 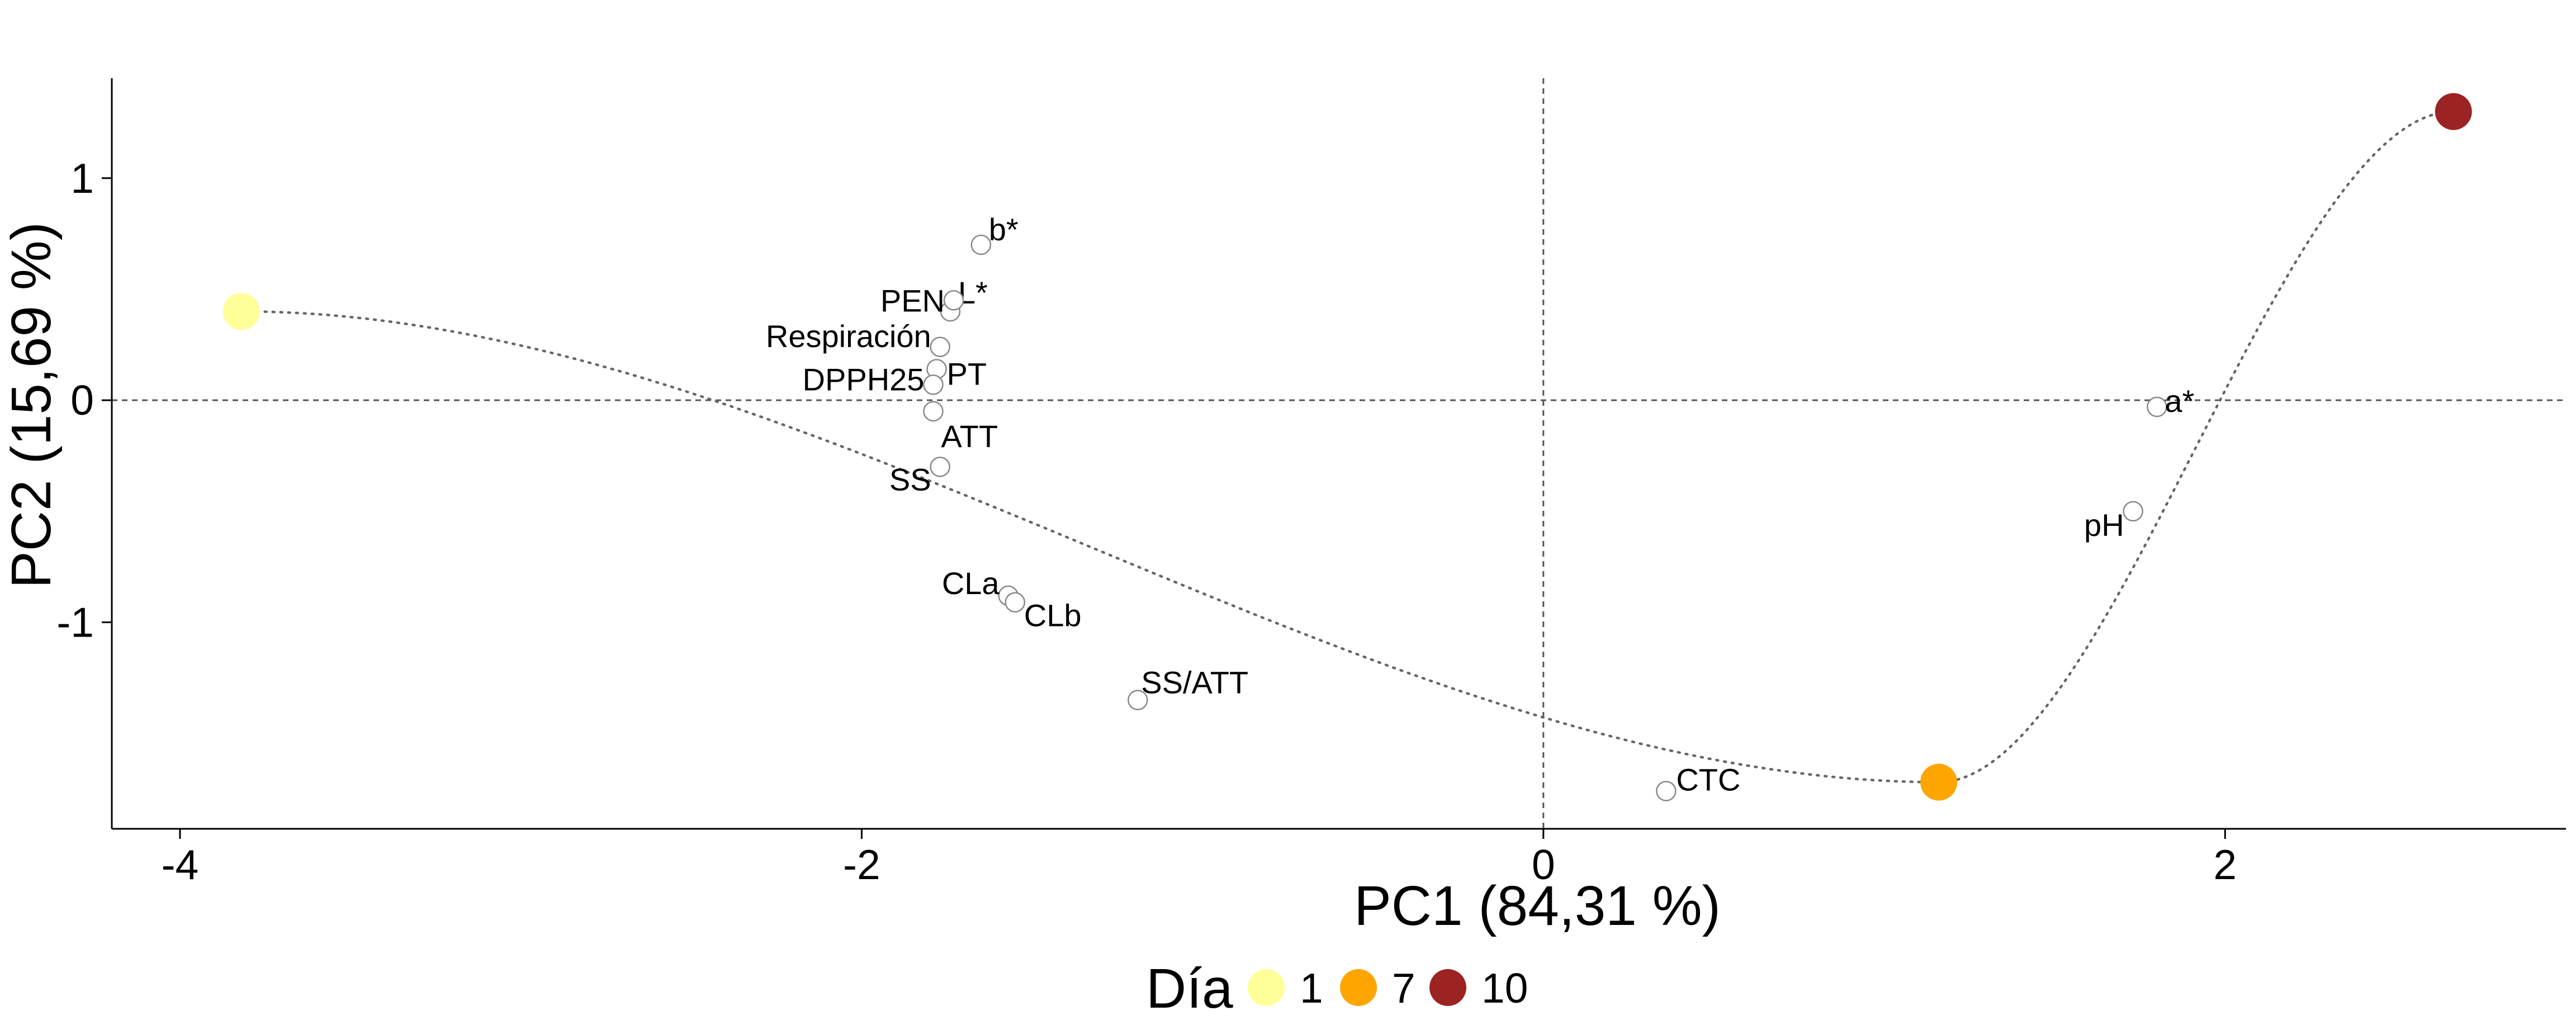 I want to click on variable-label: L*, so click(x=973, y=293).